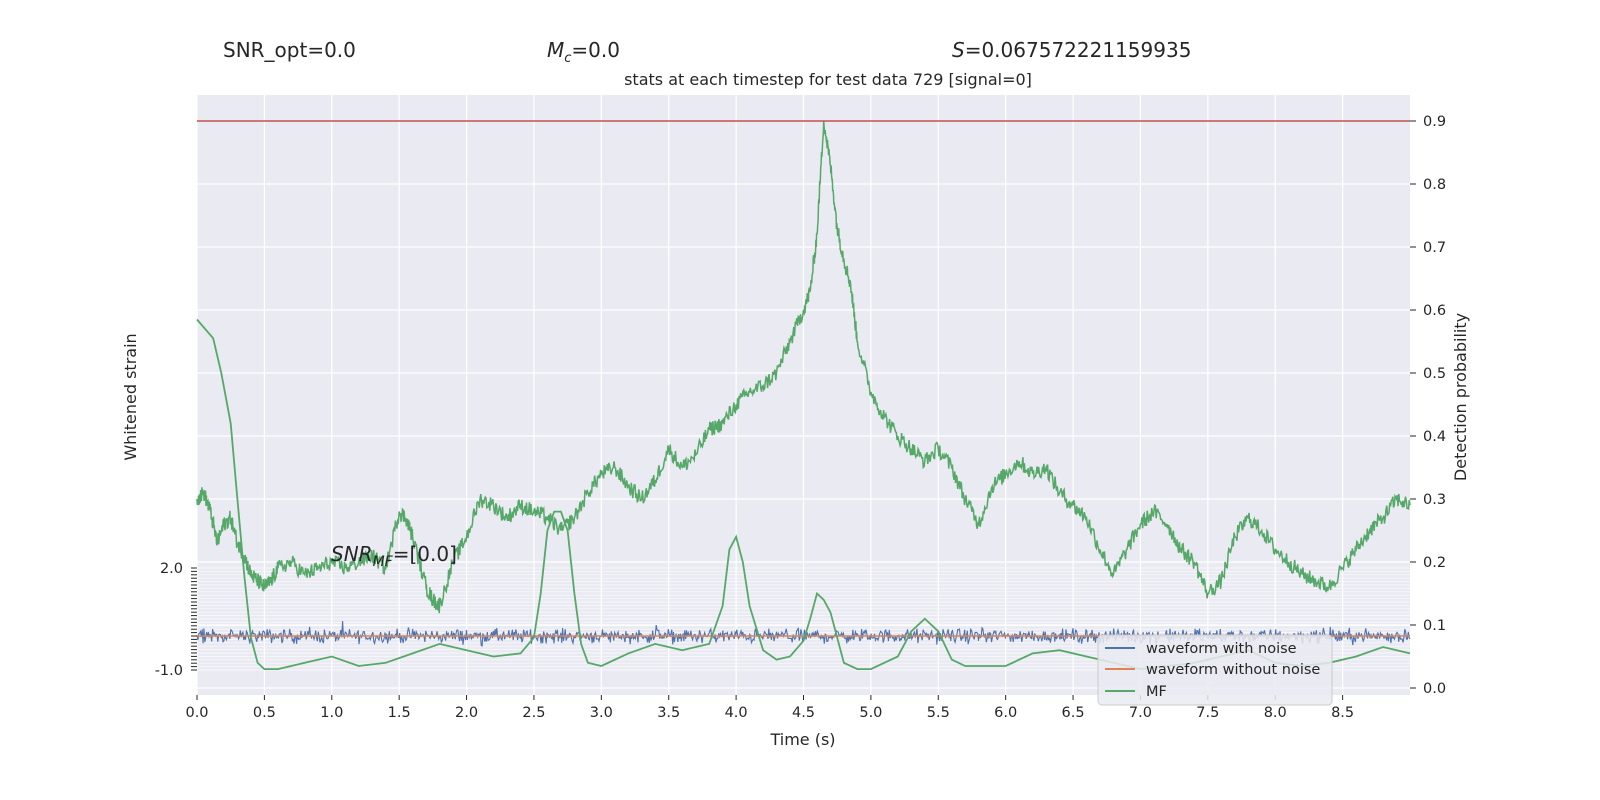  I want to click on s-statistic-label: S=0.067572221159935, so click(1071, 50).